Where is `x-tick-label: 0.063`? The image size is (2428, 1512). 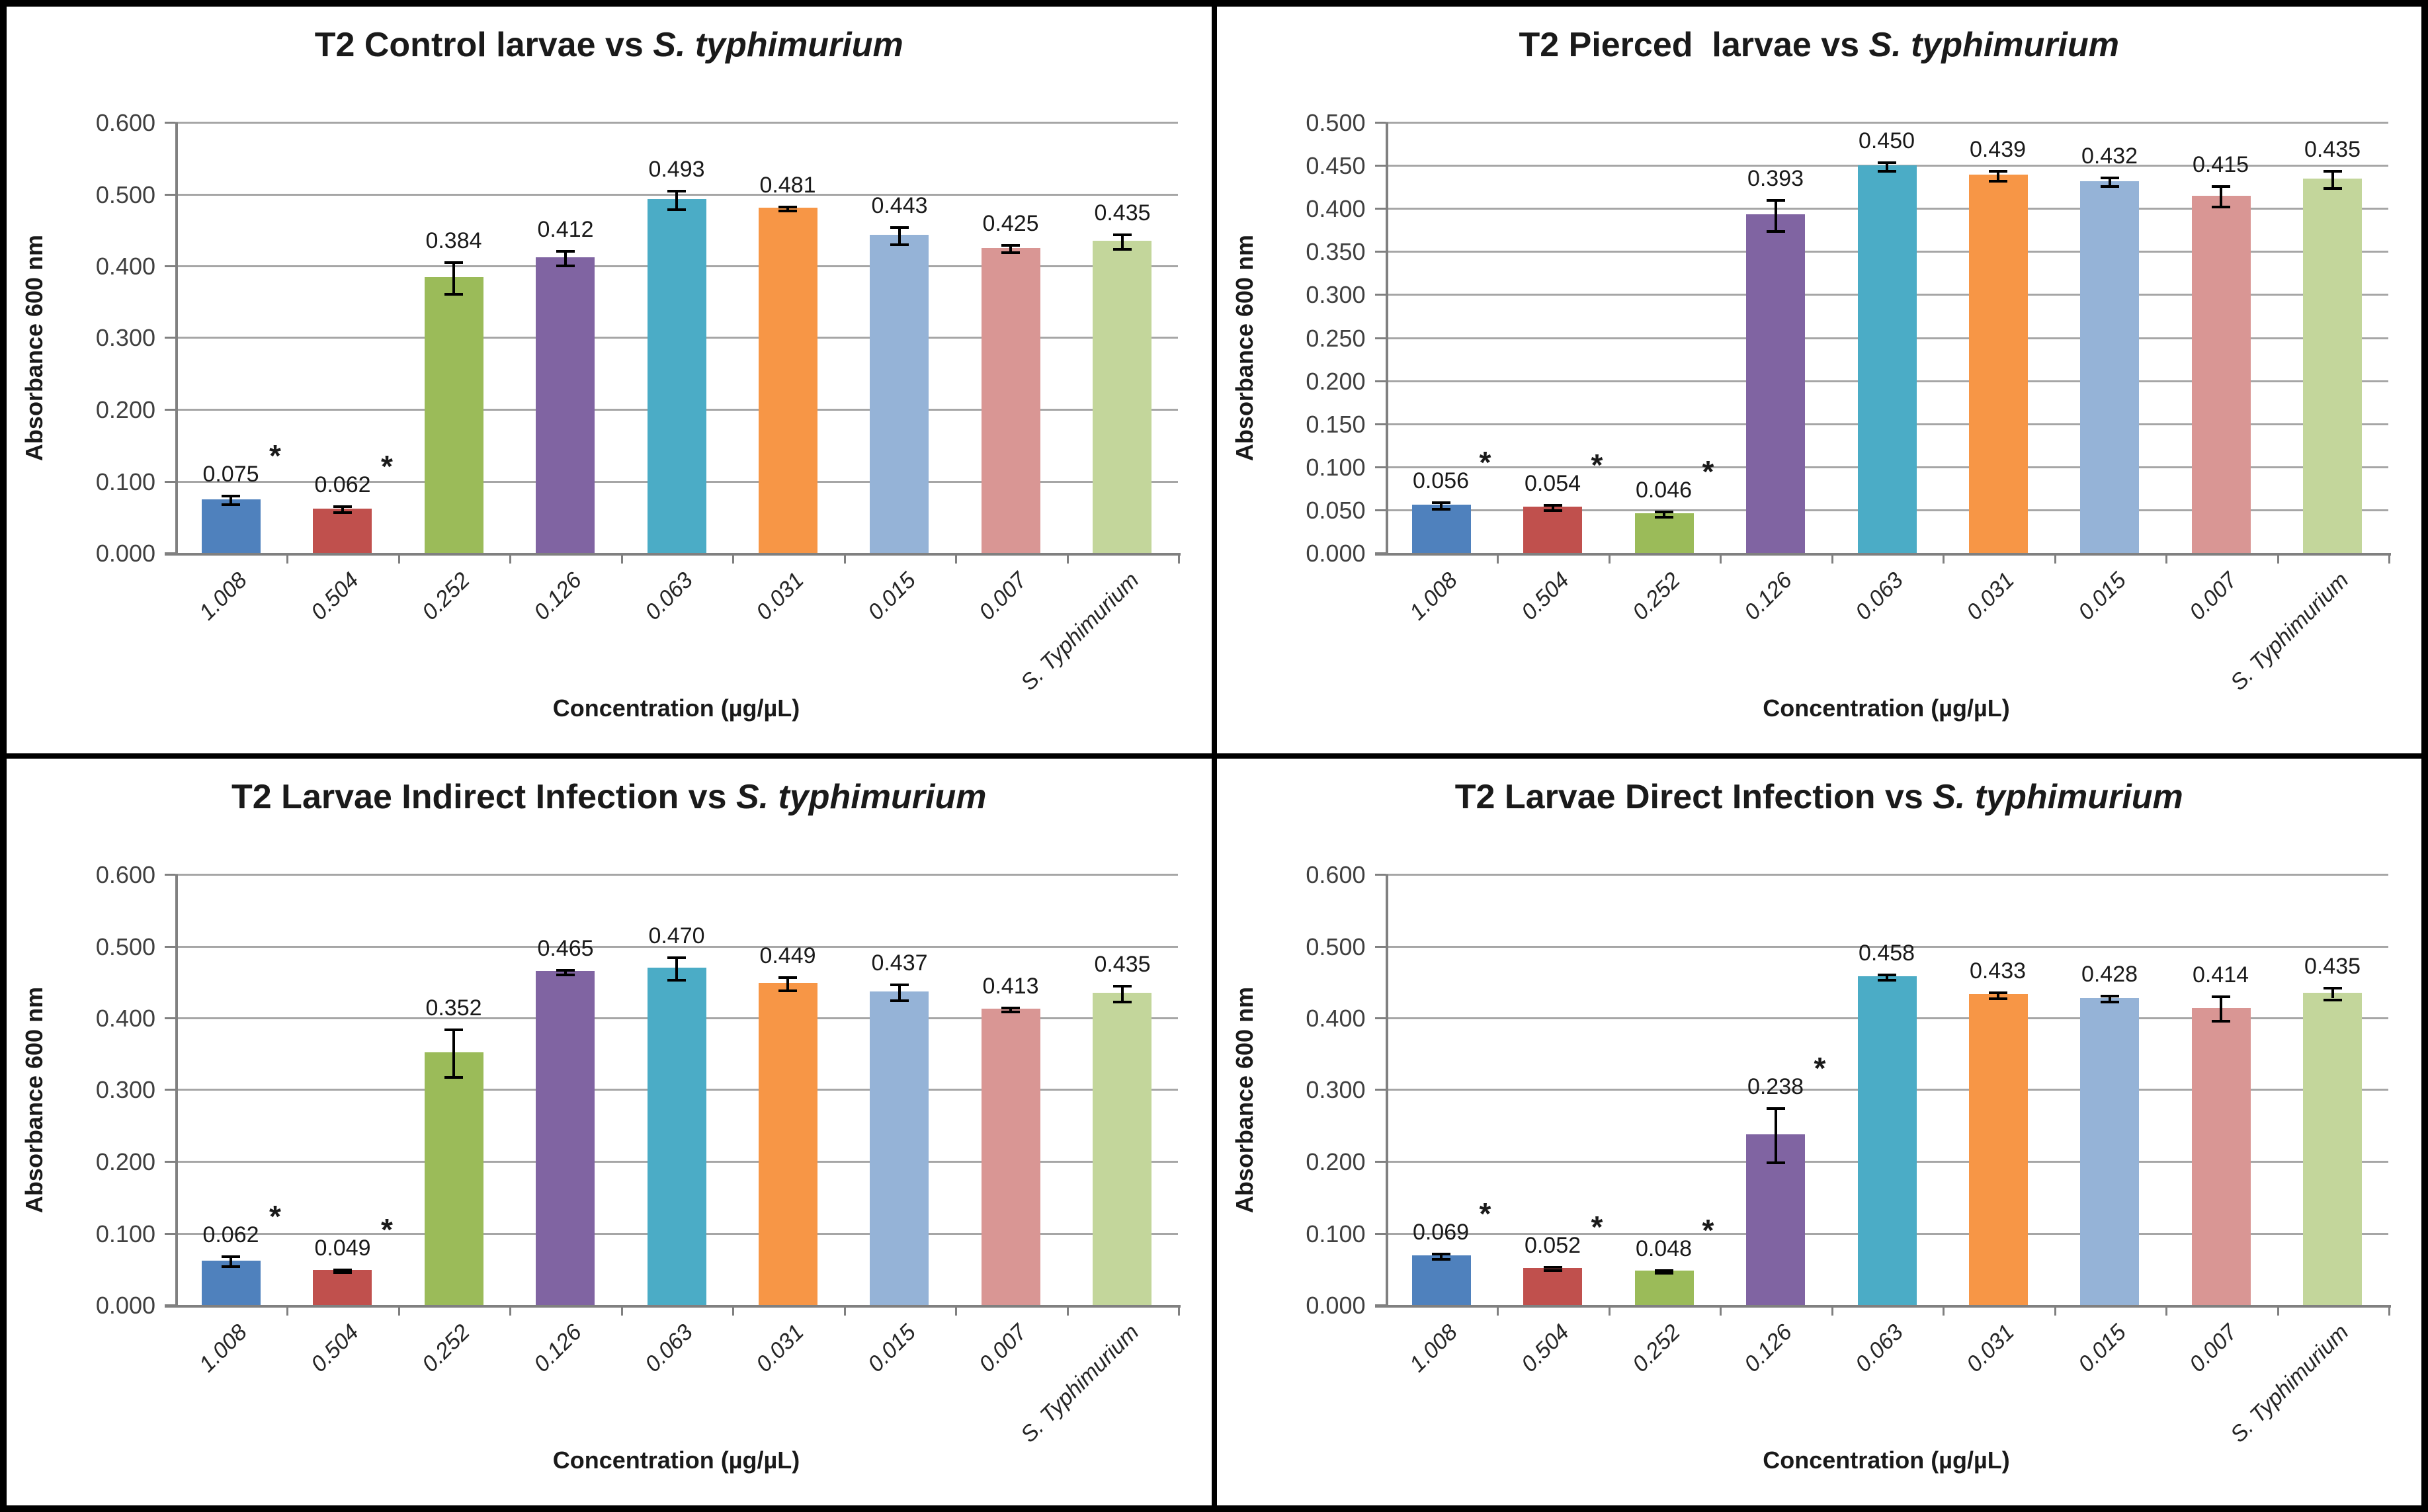
x-tick-label: 0.063 is located at coordinates (1879, 596).